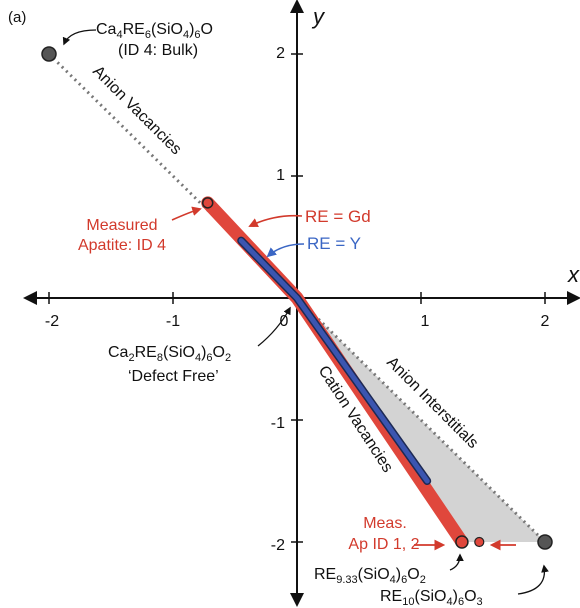  I want to click on anion-vacancies-label: Anion Vacancies, so click(136, 110).